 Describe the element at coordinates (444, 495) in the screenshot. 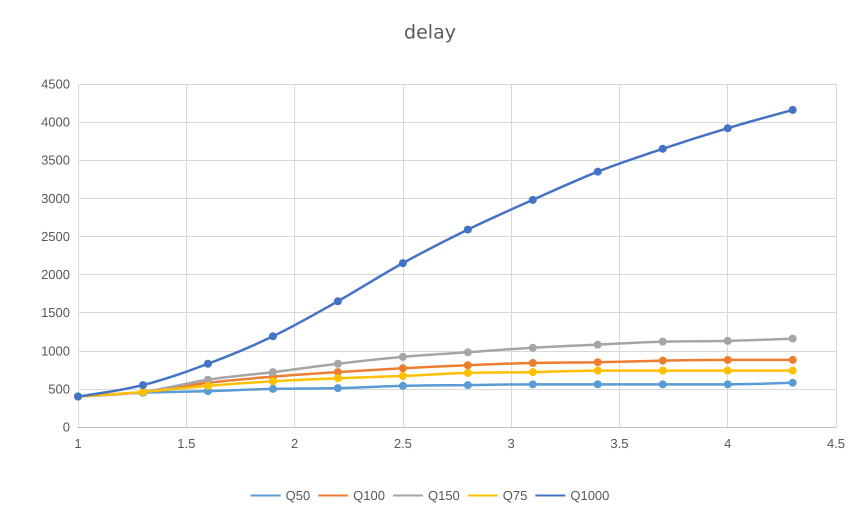

I see `legend-label: Q150` at that location.